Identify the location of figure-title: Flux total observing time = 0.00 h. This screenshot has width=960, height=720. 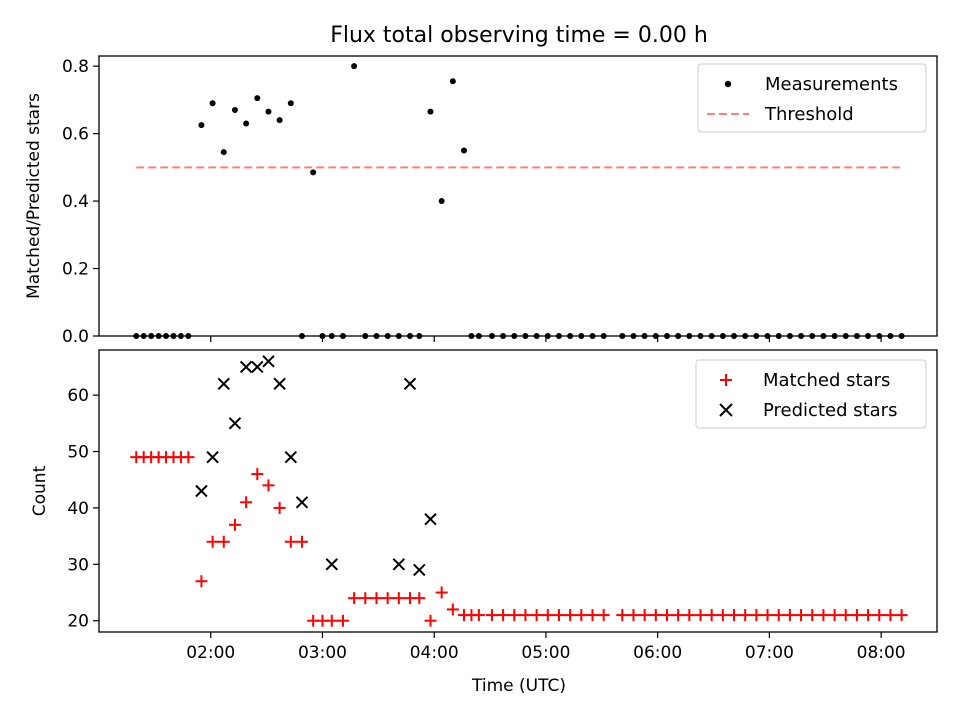
(519, 35).